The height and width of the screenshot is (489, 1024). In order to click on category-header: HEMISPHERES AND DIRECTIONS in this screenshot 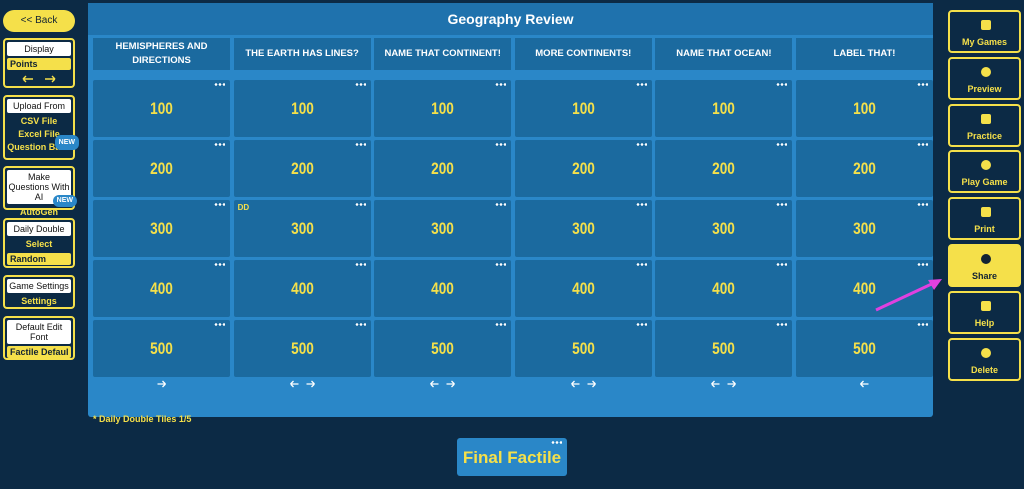, I will do `click(161, 54)`.